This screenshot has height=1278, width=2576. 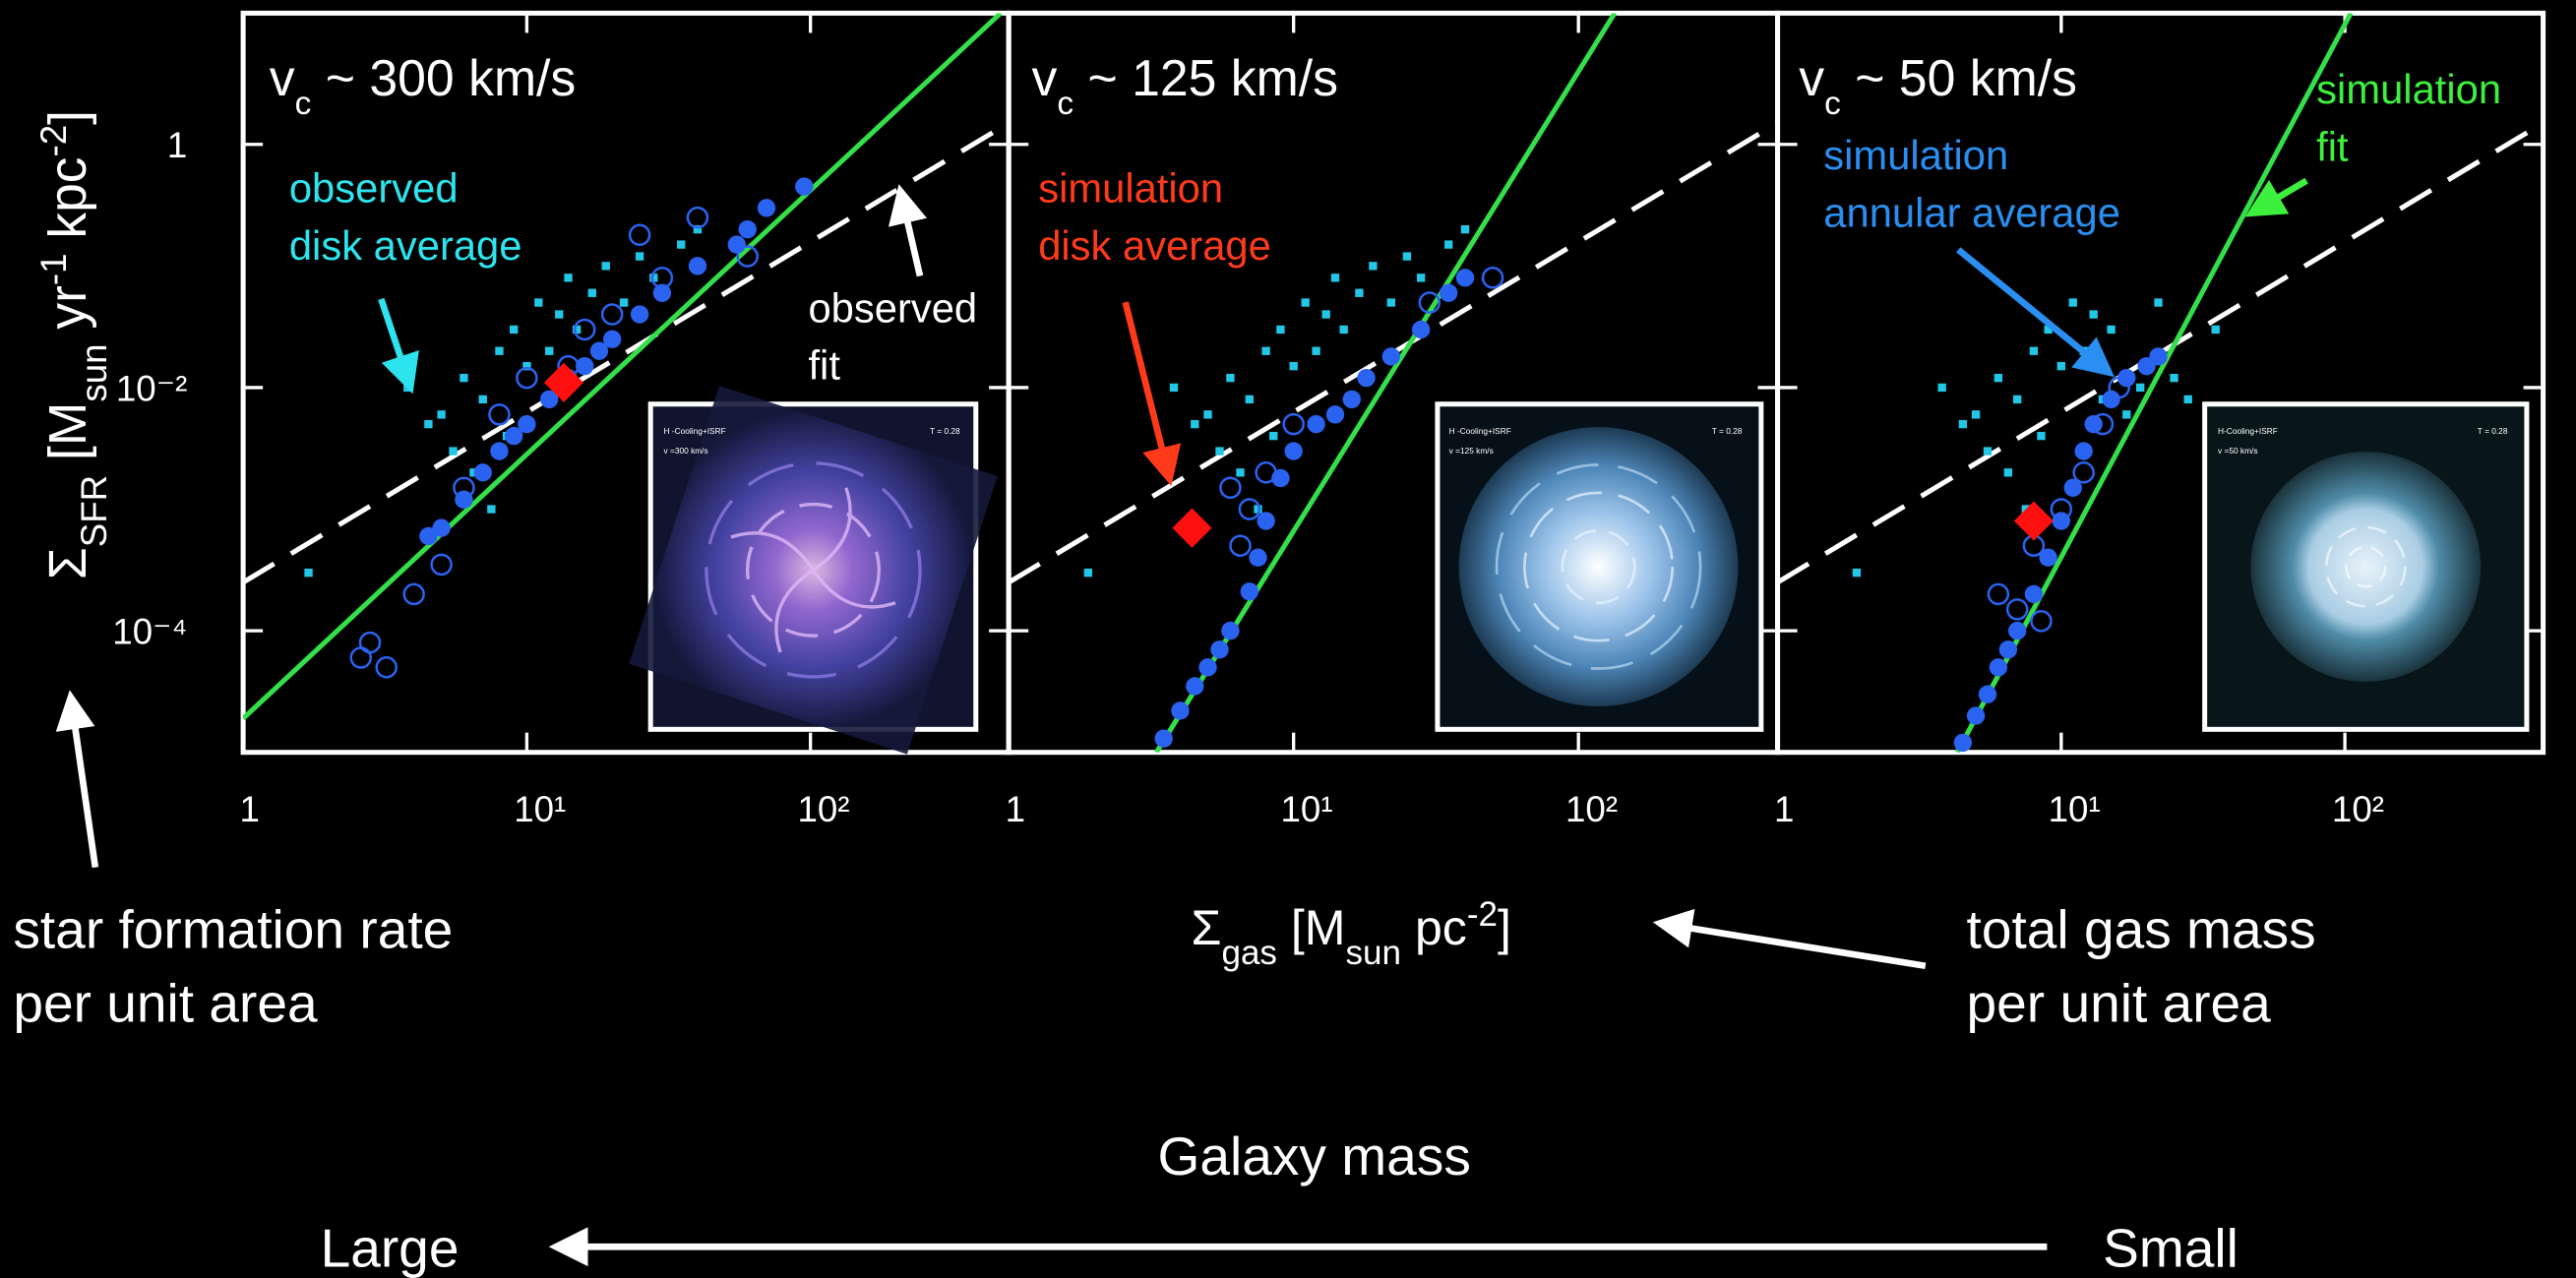 I want to click on label-part: yr, so click(x=68, y=314).